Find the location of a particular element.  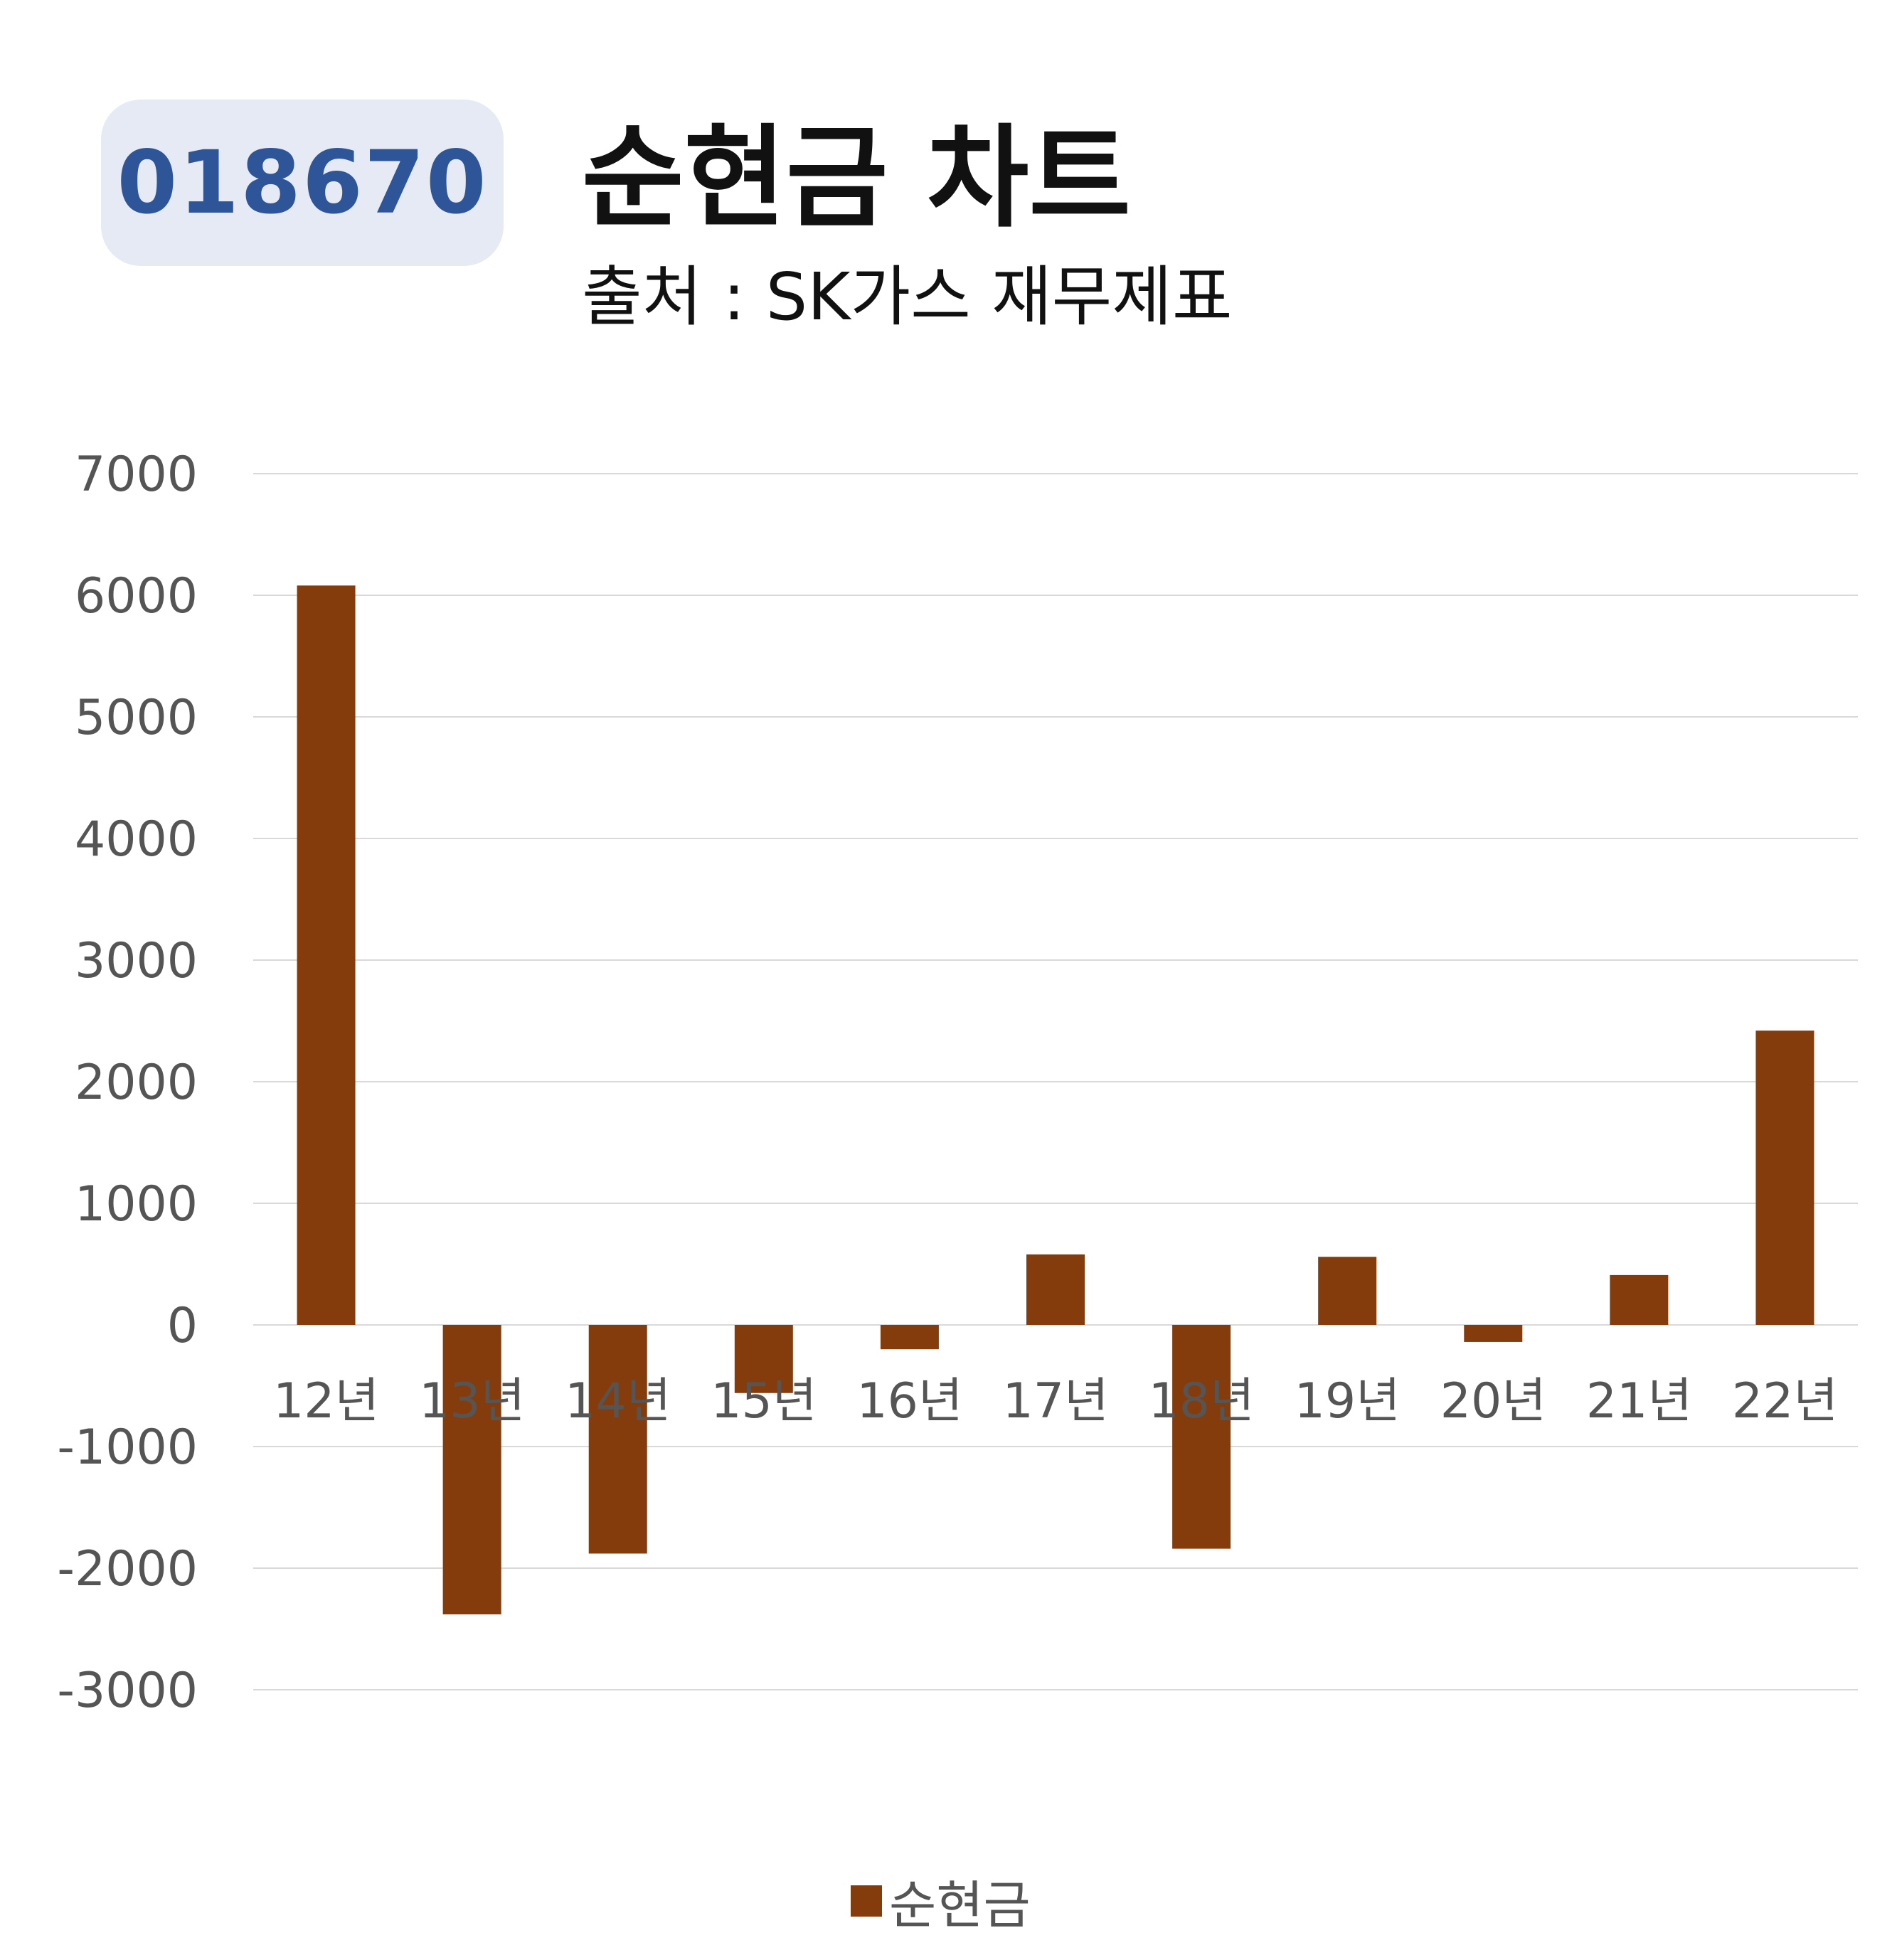

stock-code-badge: 018670 is located at coordinates (302, 183).